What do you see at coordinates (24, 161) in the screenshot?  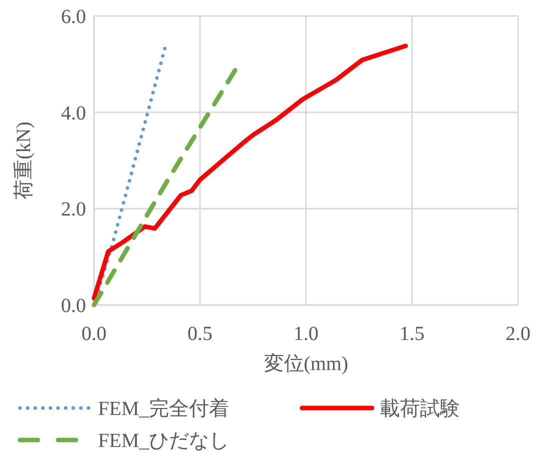 I see `y-axis-title: 荷重(kN)` at bounding box center [24, 161].